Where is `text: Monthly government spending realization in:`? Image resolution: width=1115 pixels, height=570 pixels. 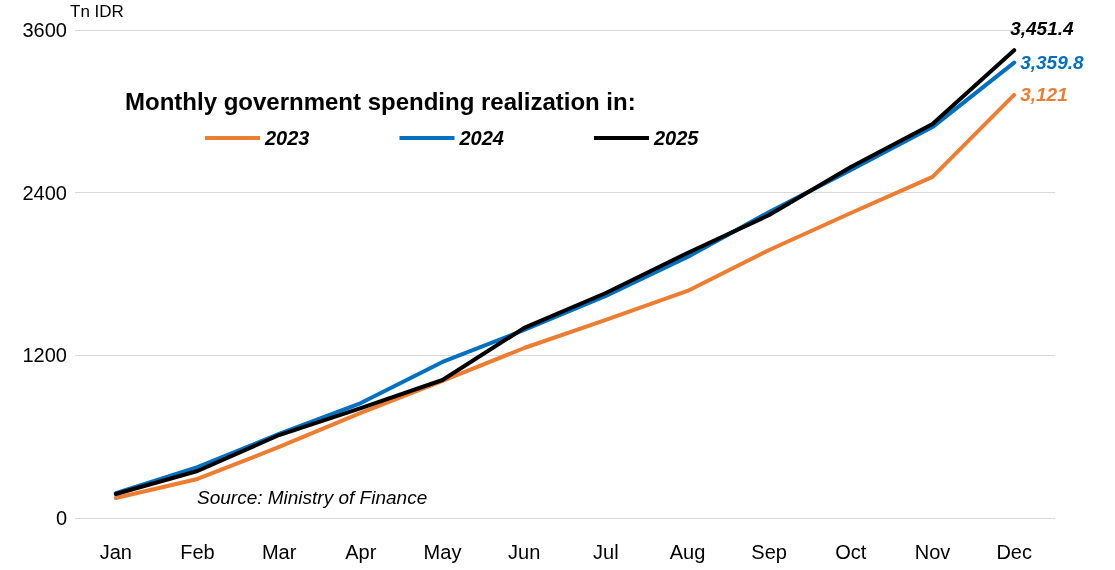 text: Monthly government spending realization in: is located at coordinates (380, 101).